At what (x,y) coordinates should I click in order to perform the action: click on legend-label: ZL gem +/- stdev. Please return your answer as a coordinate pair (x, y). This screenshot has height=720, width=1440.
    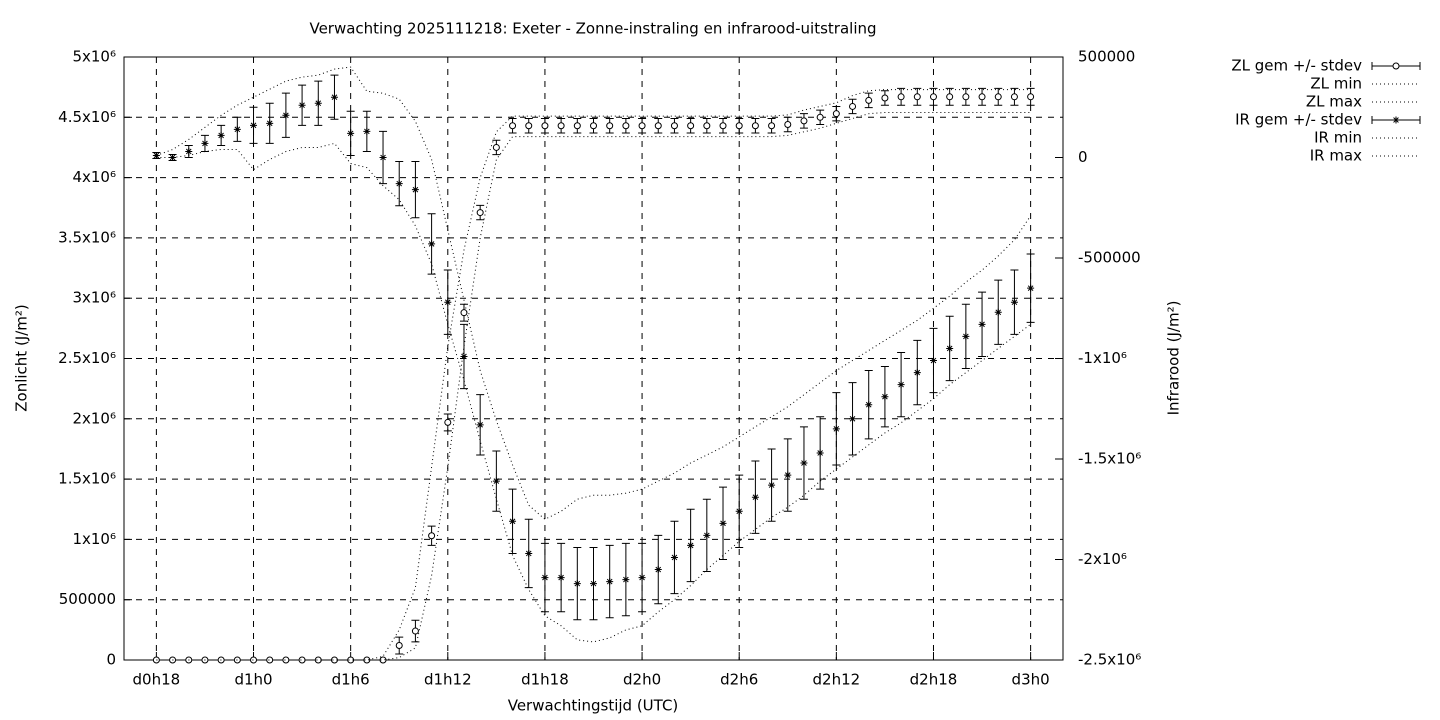
    Looking at the image, I should click on (1296, 66).